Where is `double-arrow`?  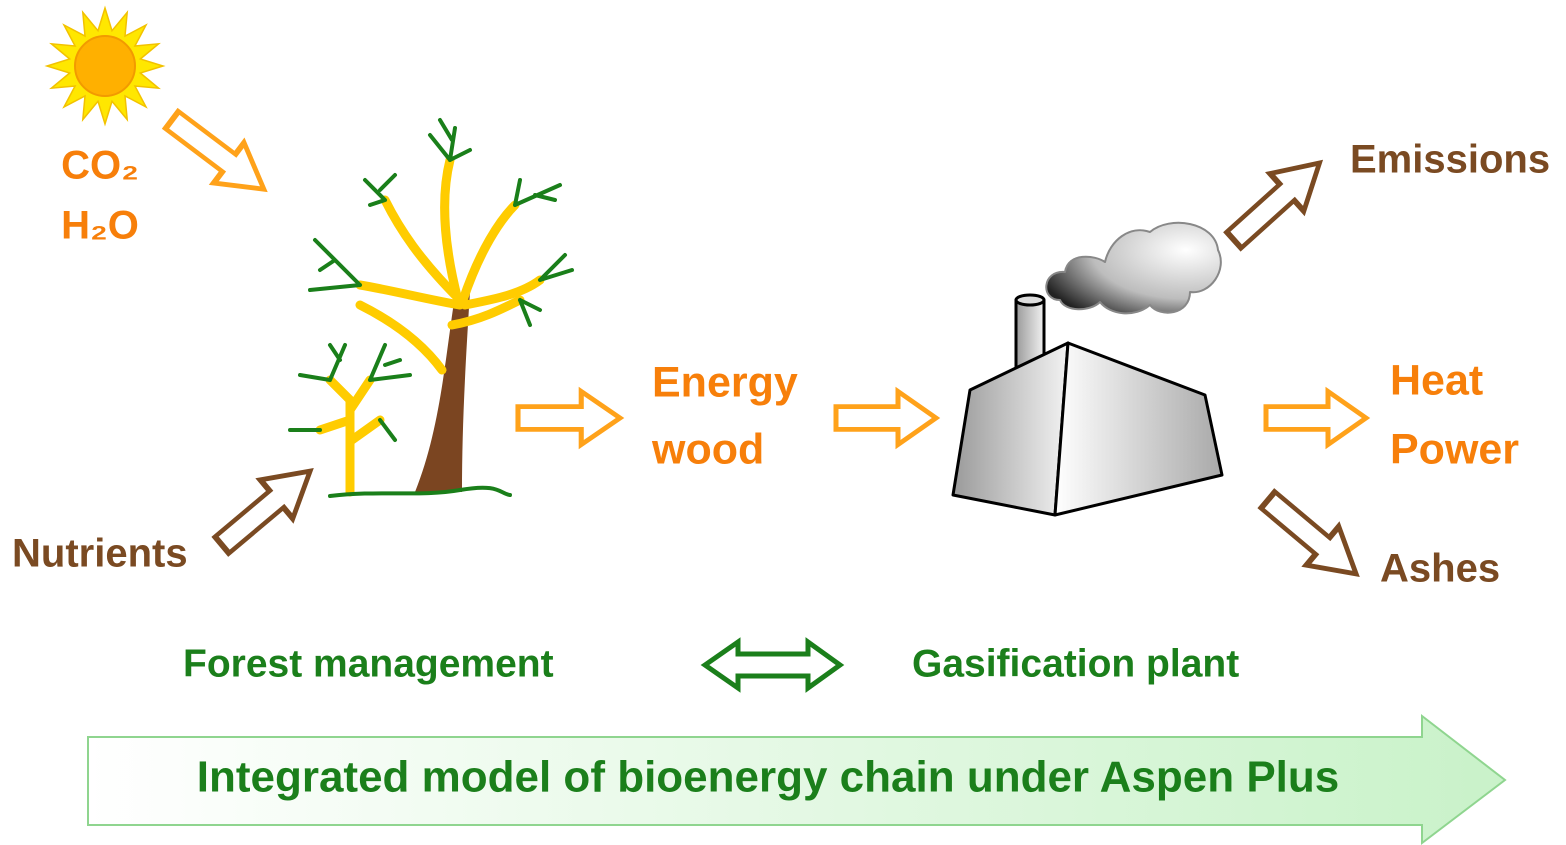
double-arrow is located at coordinates (772, 665).